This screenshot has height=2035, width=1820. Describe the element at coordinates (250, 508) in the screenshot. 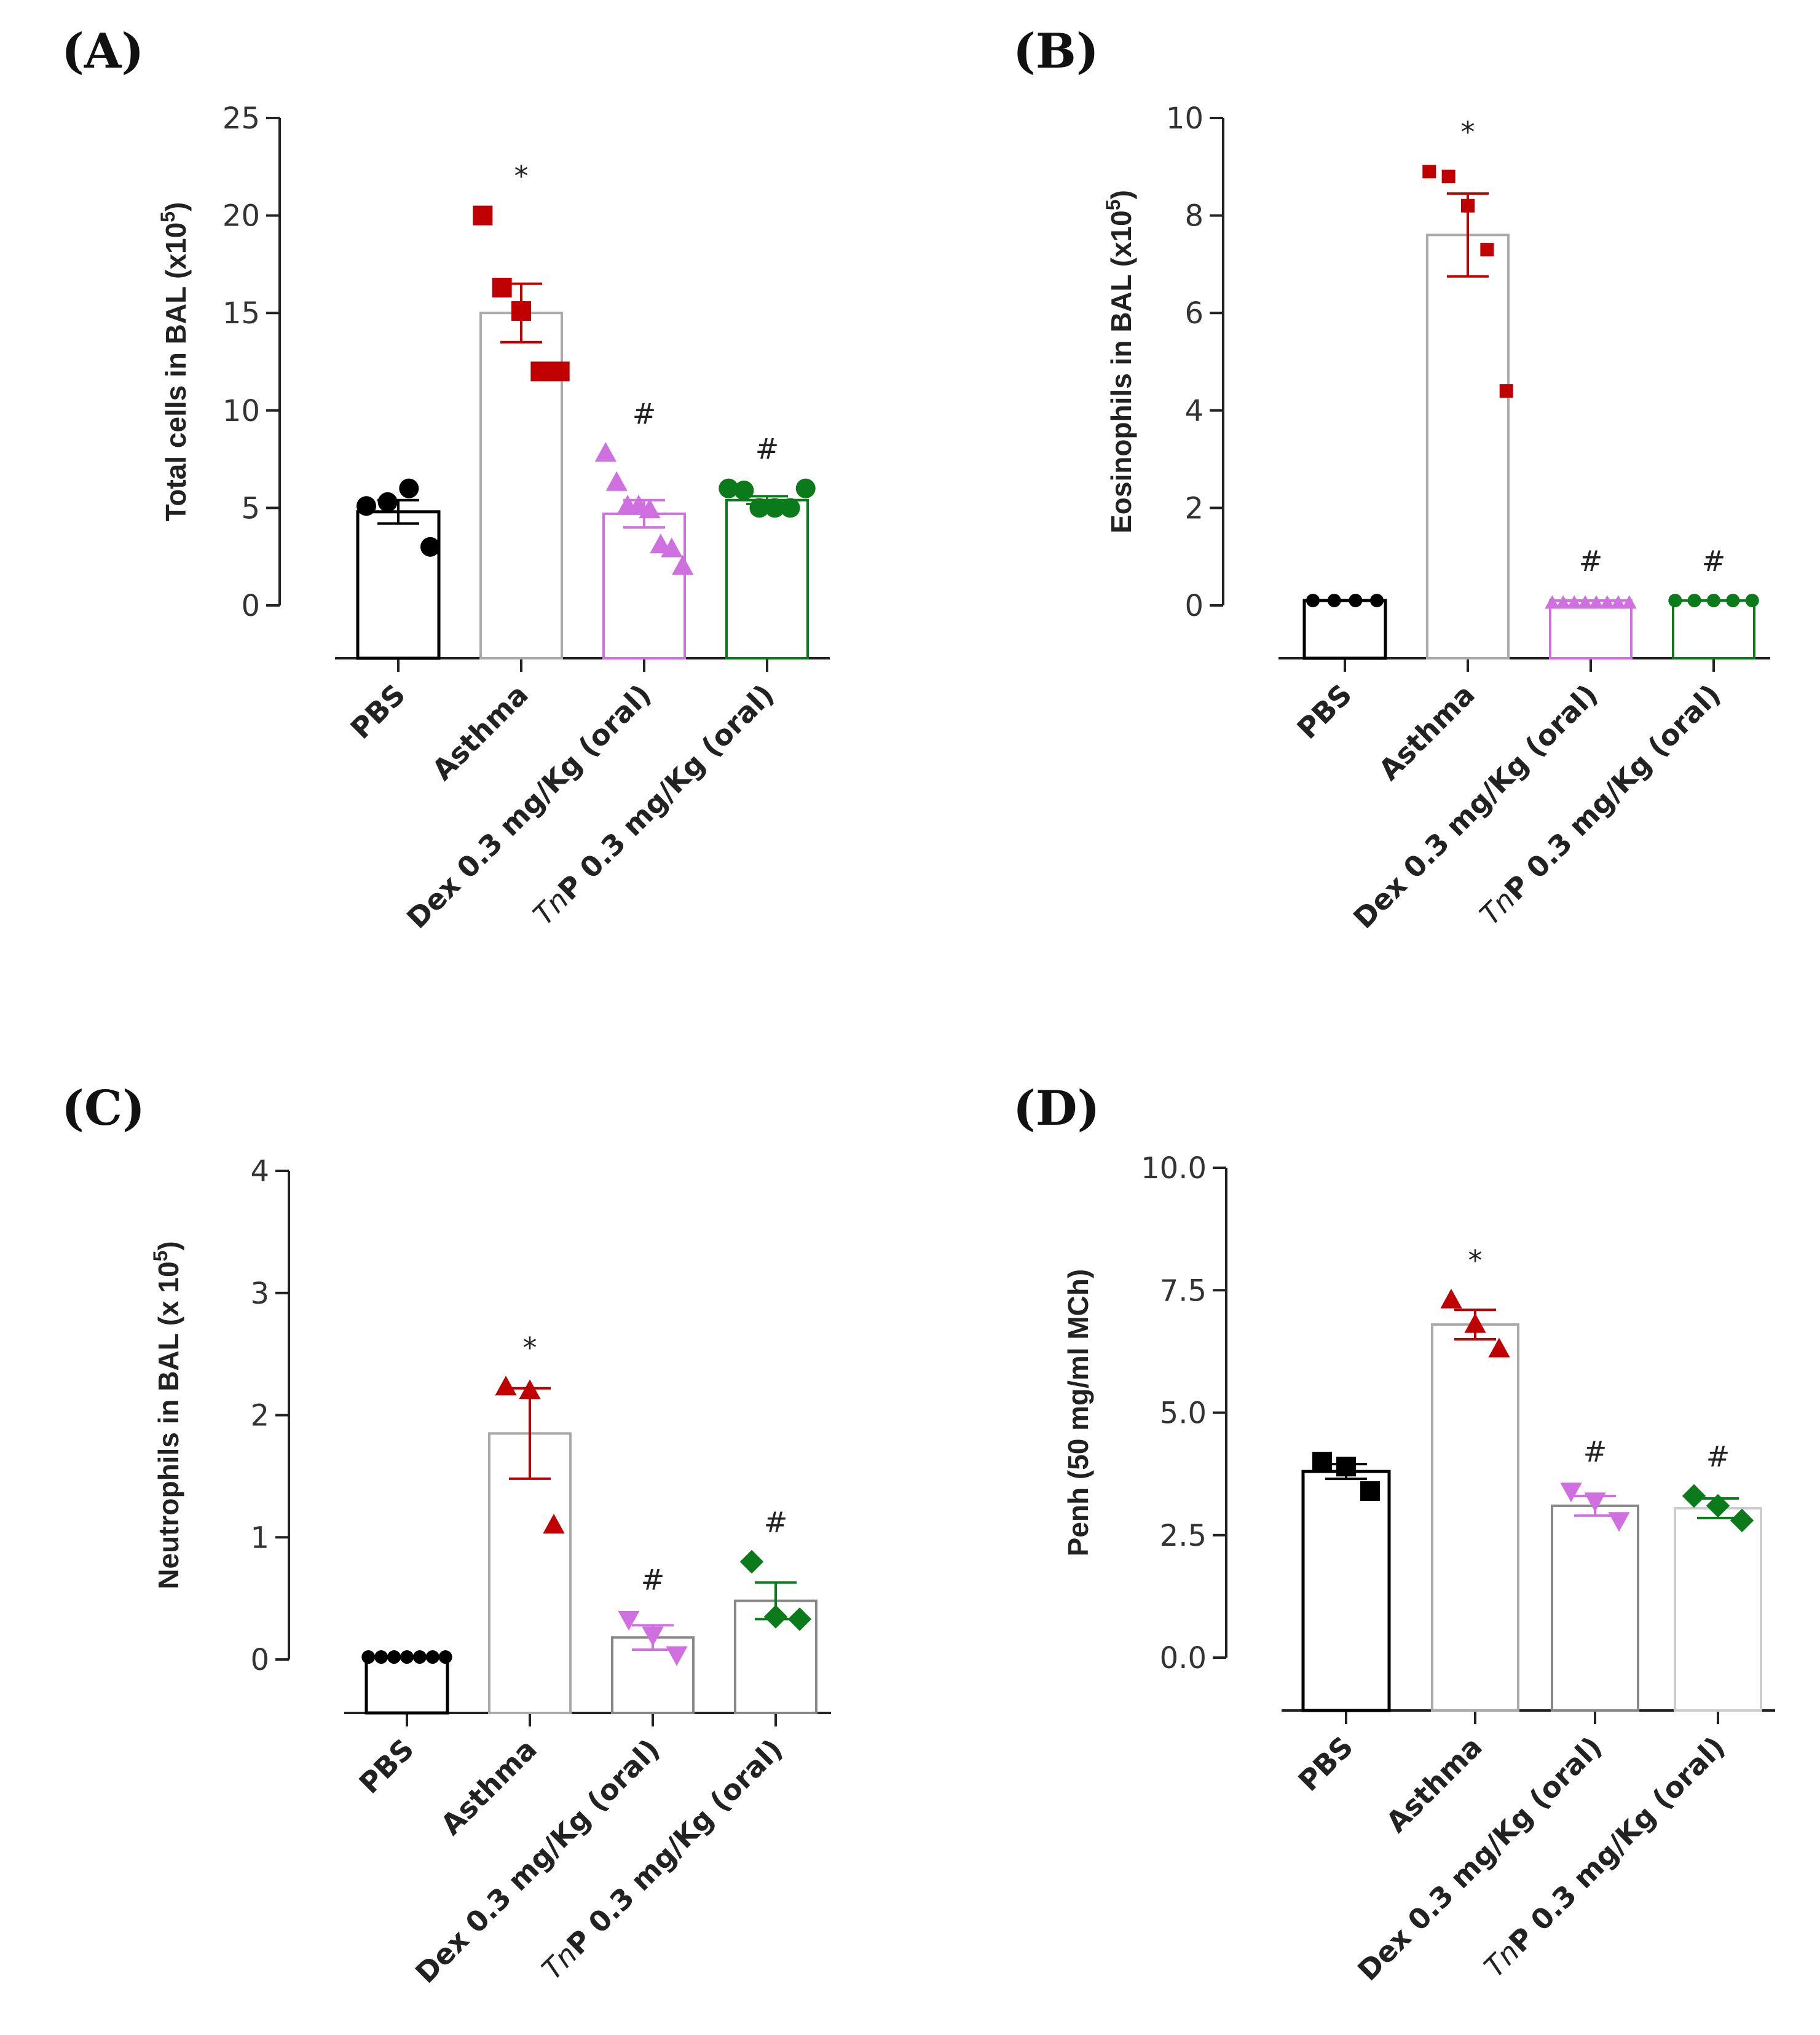

I see `y-tick-label: 5` at that location.